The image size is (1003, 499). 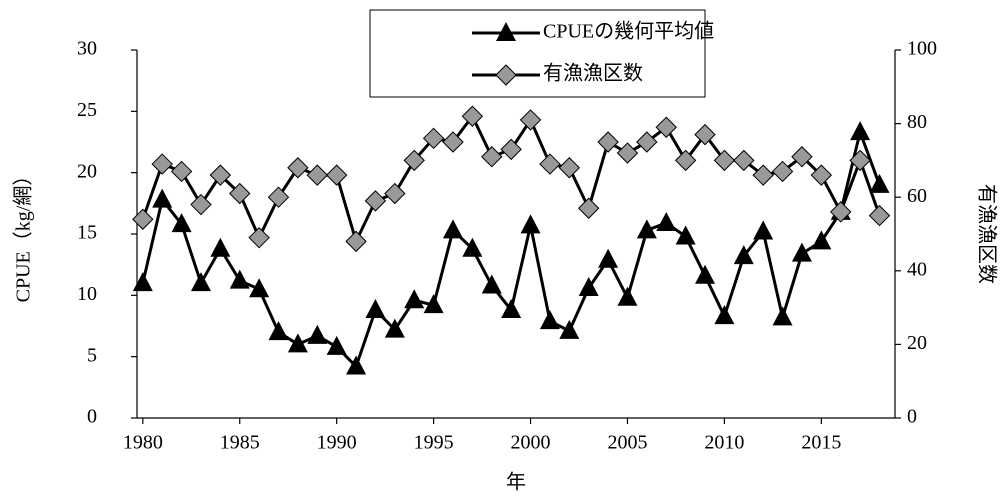 What do you see at coordinates (531, 443) in the screenshot?
I see `x-tick-label: 2000` at bounding box center [531, 443].